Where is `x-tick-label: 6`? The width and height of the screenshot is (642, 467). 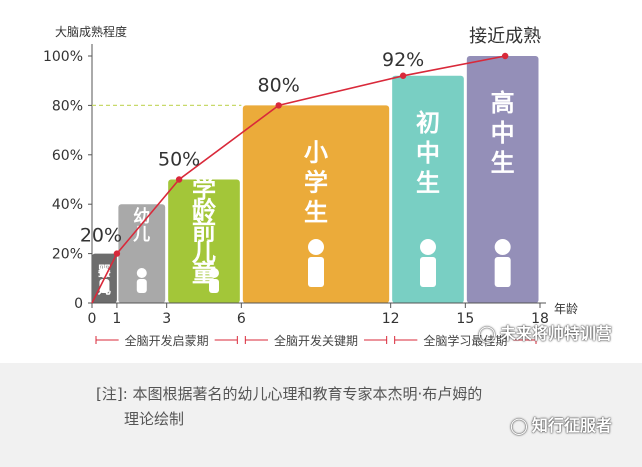
x-tick-label: 6 is located at coordinates (241, 319).